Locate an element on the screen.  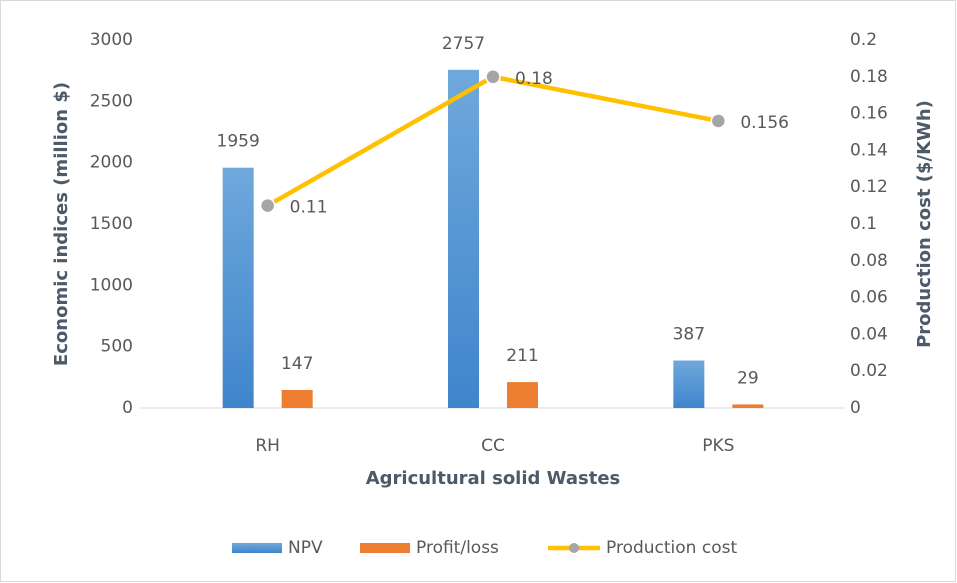
x-tick-label: CC is located at coordinates (493, 446).